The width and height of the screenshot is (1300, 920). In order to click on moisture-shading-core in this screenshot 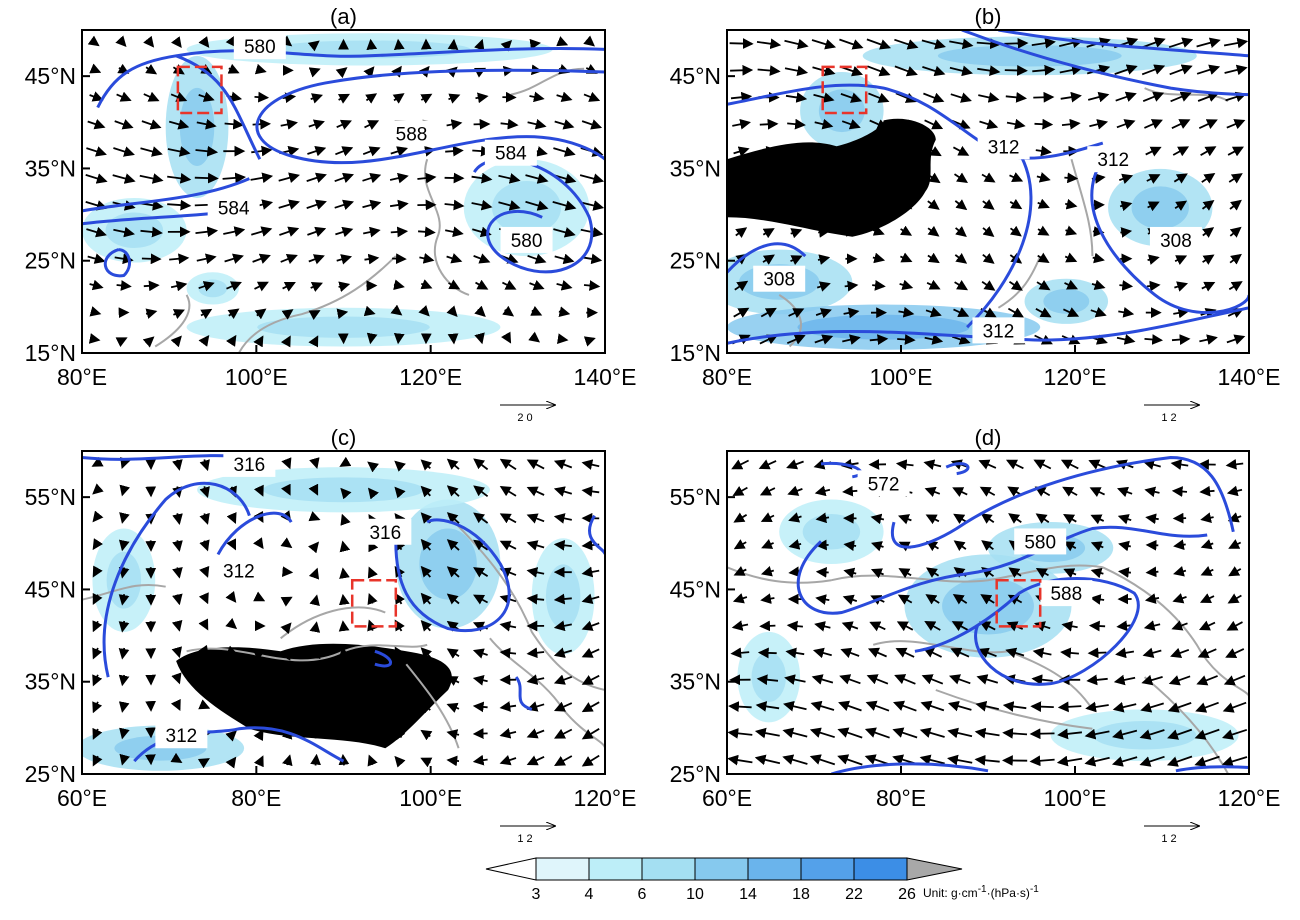, I will do `click(768, 677)`.